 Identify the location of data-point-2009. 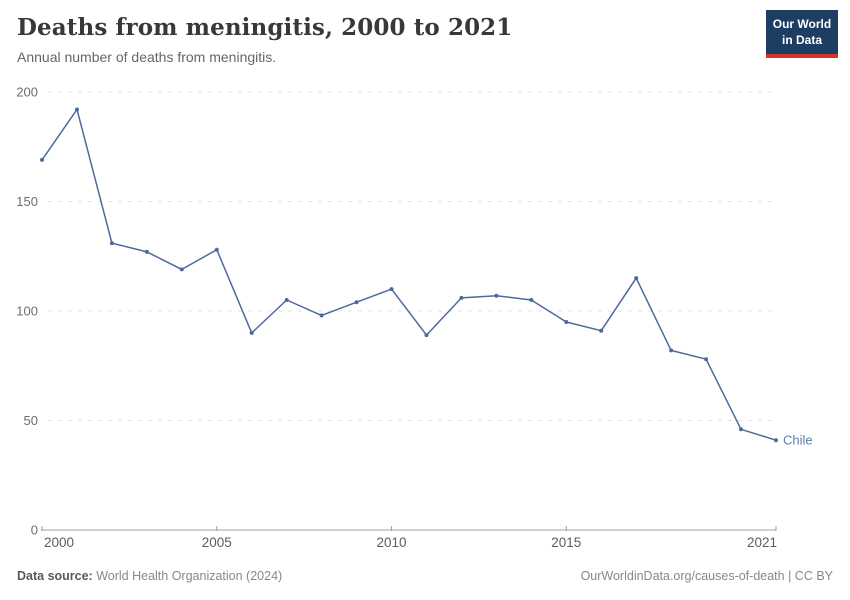
(356, 302).